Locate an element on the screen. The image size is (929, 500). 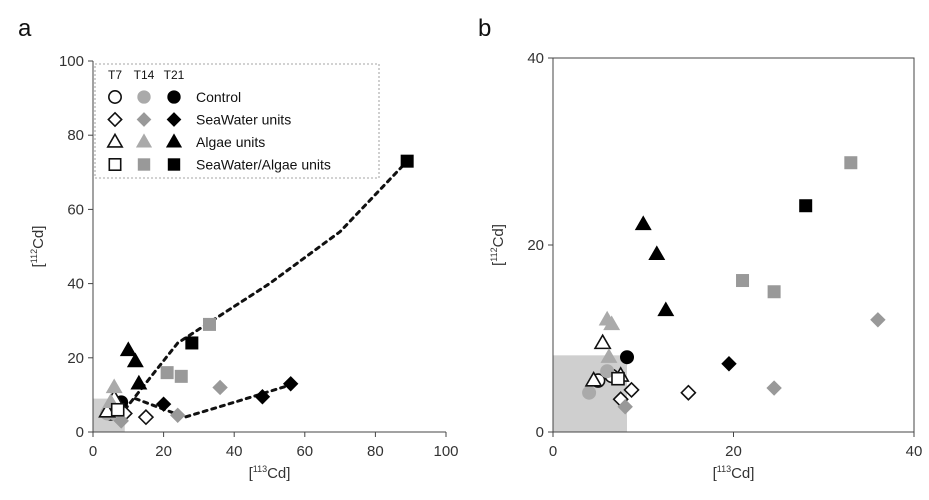
x-tick-label: 80 is located at coordinates (375, 451).